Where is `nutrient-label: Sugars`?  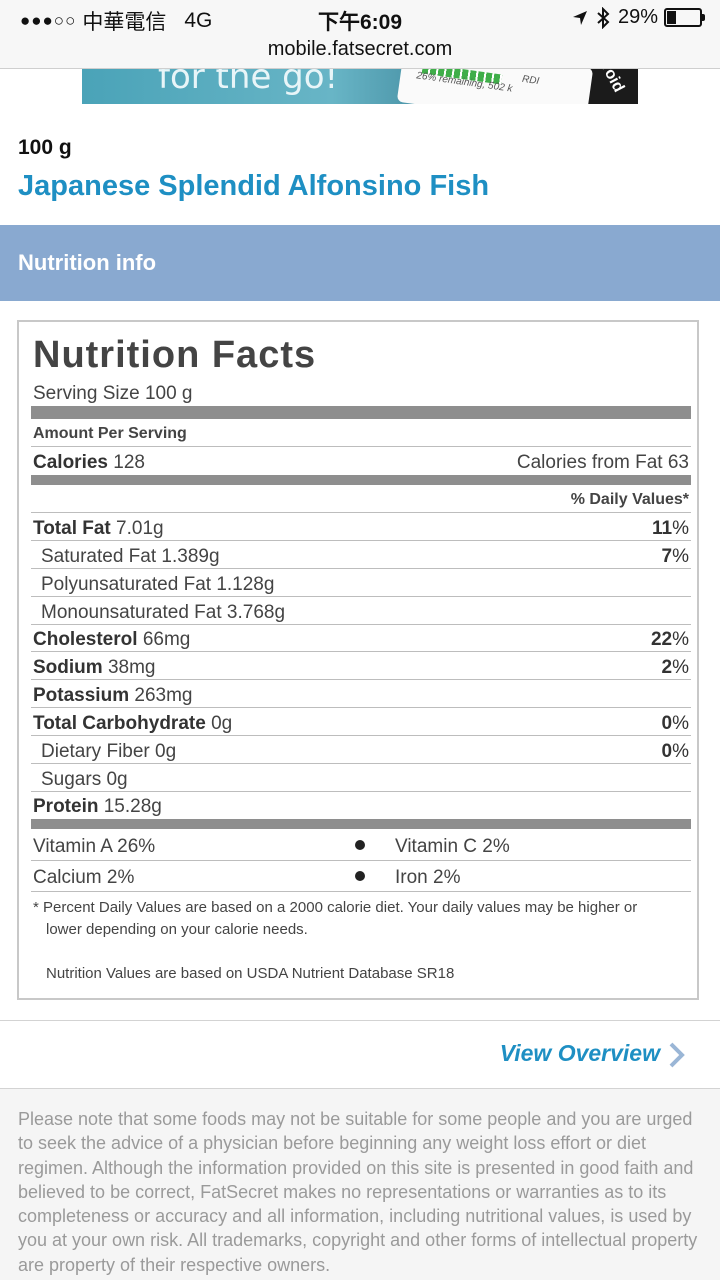 nutrient-label: Sugars is located at coordinates (71, 779).